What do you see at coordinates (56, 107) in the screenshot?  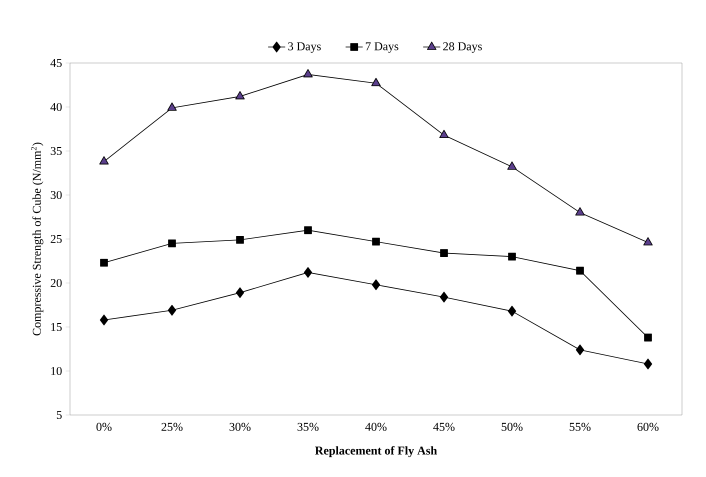 I see `y-tick-label: 40` at bounding box center [56, 107].